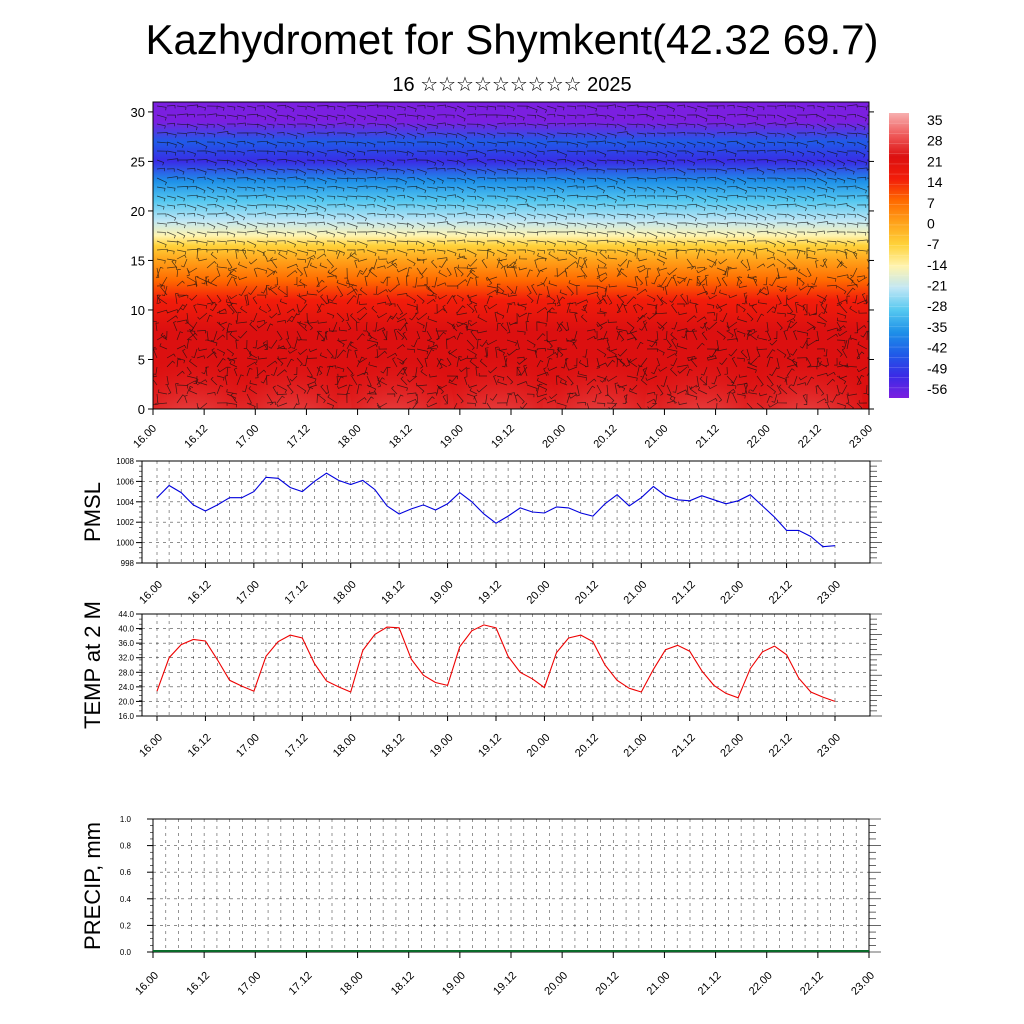 The height and width of the screenshot is (1024, 1024). I want to click on warm-bulge, so click(702, 374).